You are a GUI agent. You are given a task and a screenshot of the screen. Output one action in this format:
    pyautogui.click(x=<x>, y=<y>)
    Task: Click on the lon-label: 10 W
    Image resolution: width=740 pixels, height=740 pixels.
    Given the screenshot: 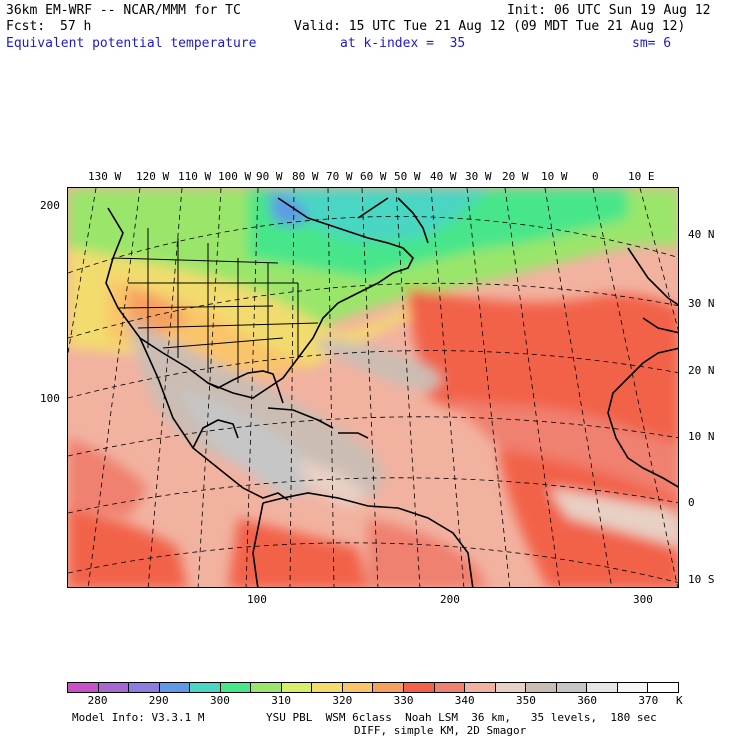 What is the action you would take?
    pyautogui.click(x=554, y=176)
    